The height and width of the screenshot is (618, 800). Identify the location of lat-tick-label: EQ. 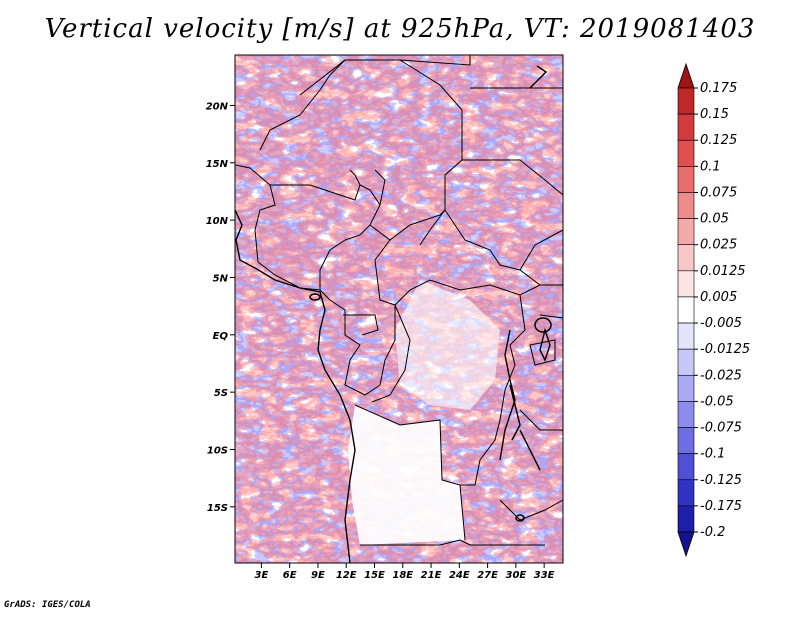
(221, 336).